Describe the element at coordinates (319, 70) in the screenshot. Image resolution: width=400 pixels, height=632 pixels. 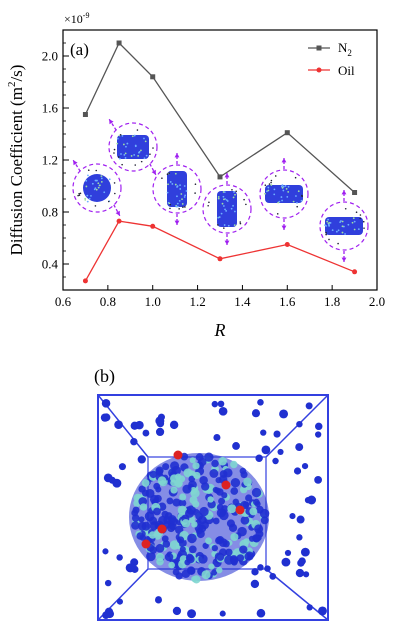
I see `legend-marker-oil` at that location.